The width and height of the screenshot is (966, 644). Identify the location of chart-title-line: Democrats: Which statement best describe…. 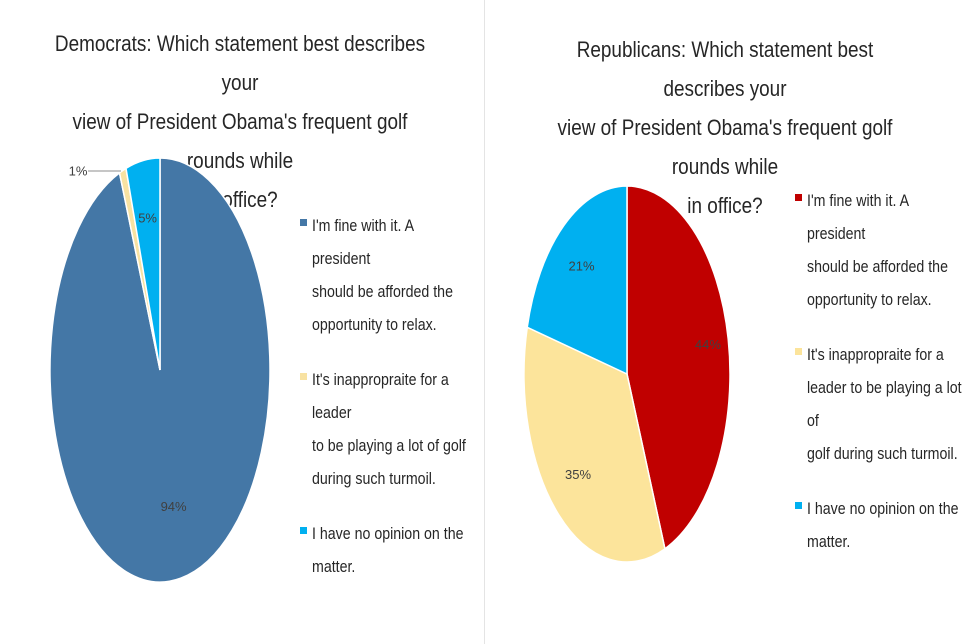
(240, 63).